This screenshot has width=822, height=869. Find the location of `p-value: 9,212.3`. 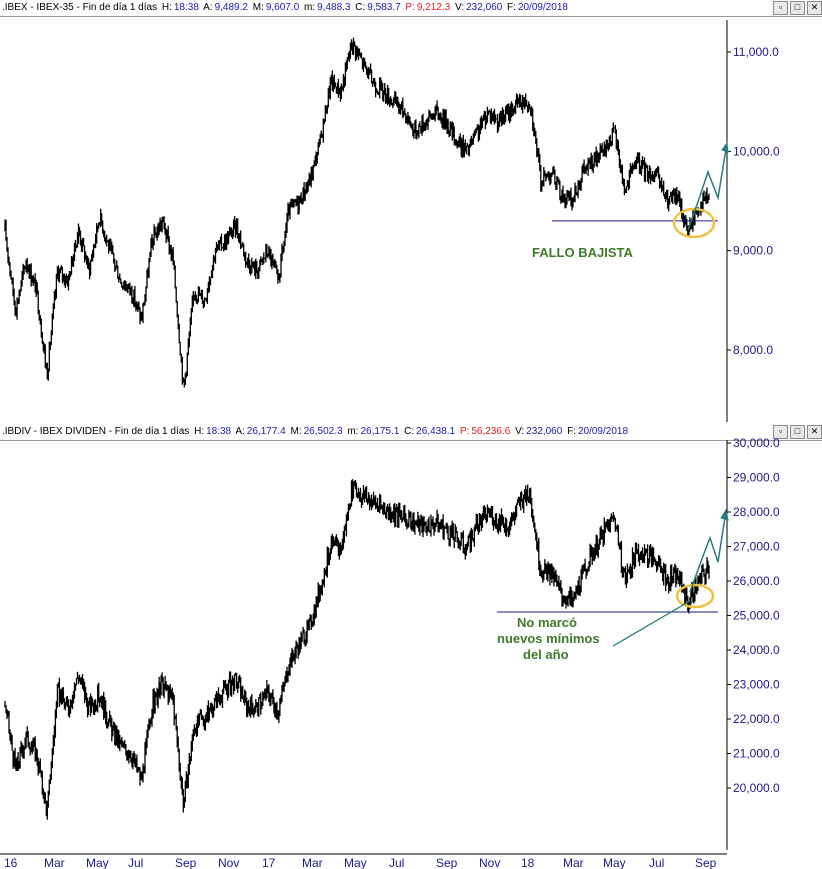

p-value: 9,212.3 is located at coordinates (433, 7).